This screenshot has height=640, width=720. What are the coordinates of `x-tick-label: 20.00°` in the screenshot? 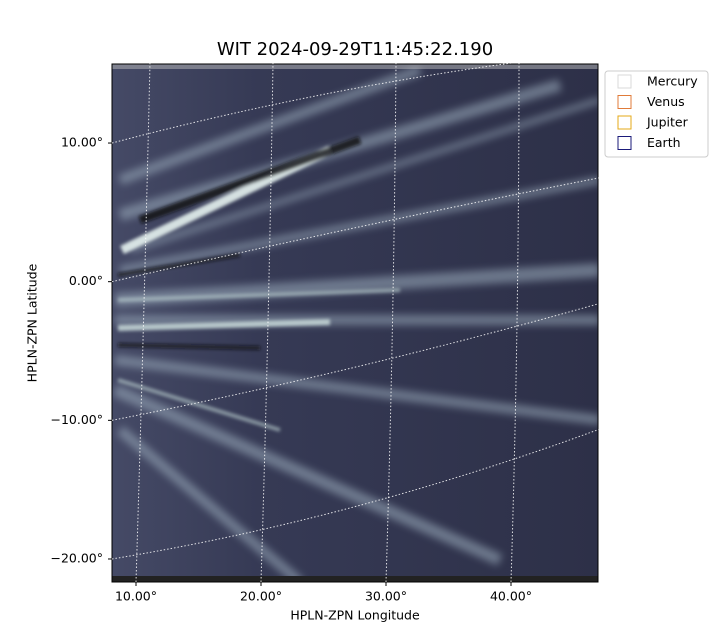 It's located at (261, 596).